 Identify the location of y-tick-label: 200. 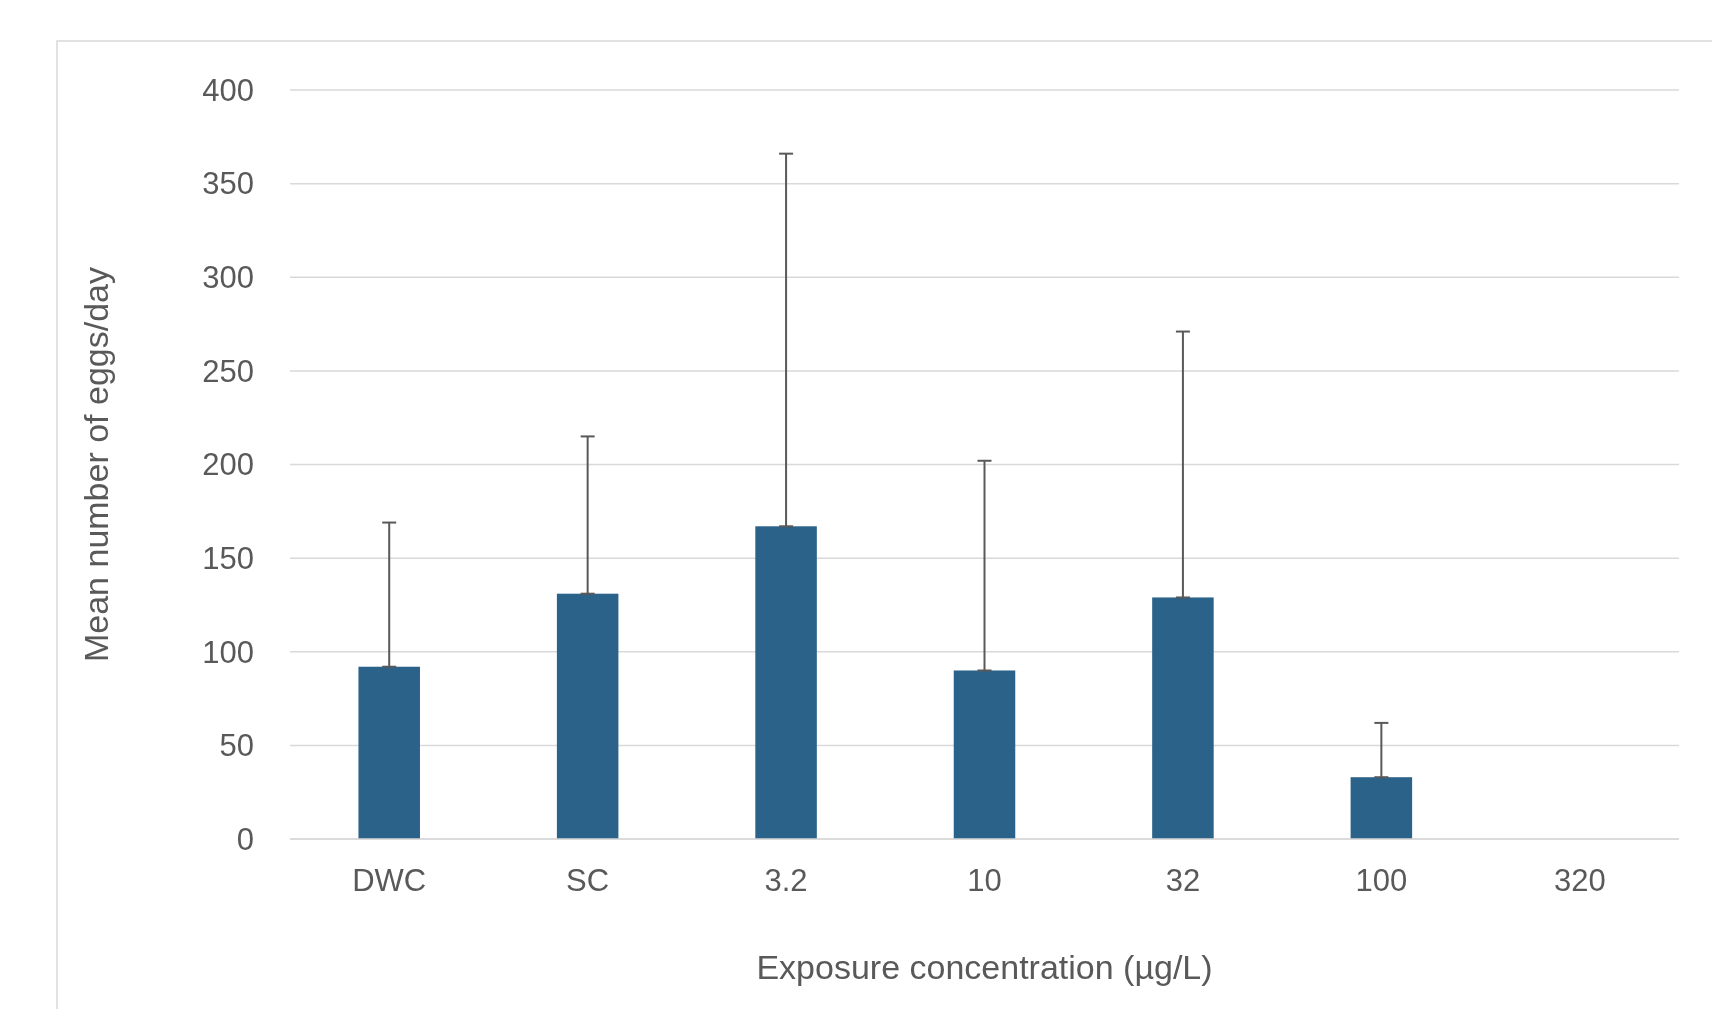
(228, 465).